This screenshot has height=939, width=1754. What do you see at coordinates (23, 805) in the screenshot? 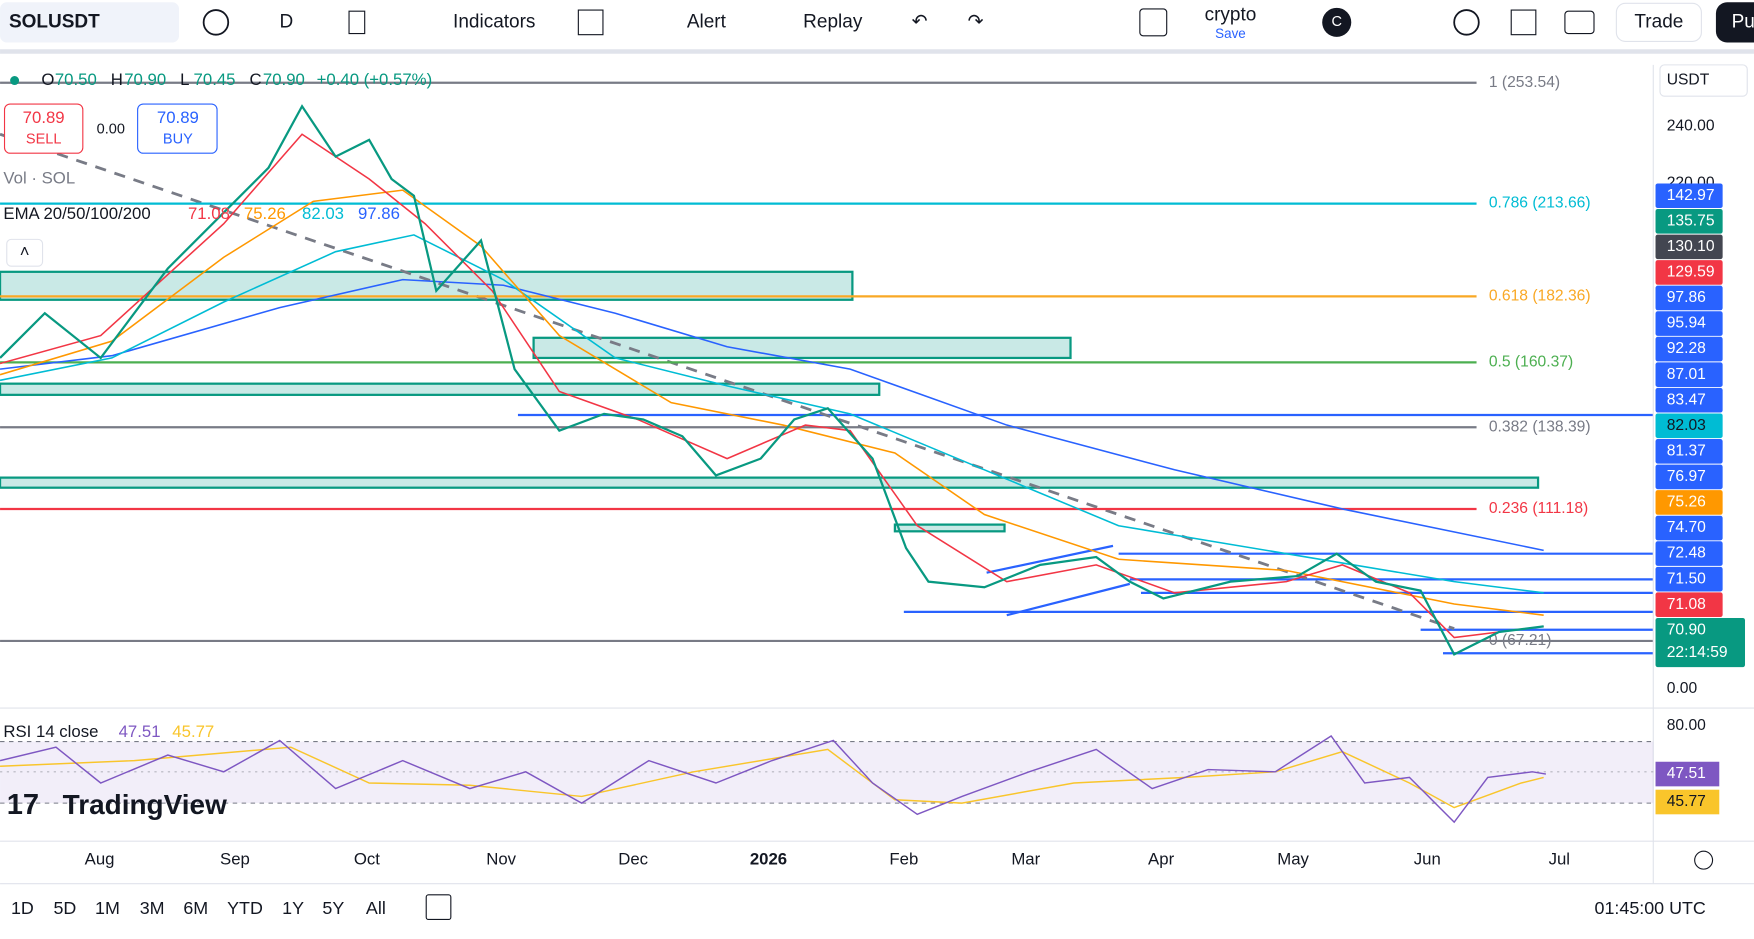
I see `logo-mark: 17` at bounding box center [23, 805].